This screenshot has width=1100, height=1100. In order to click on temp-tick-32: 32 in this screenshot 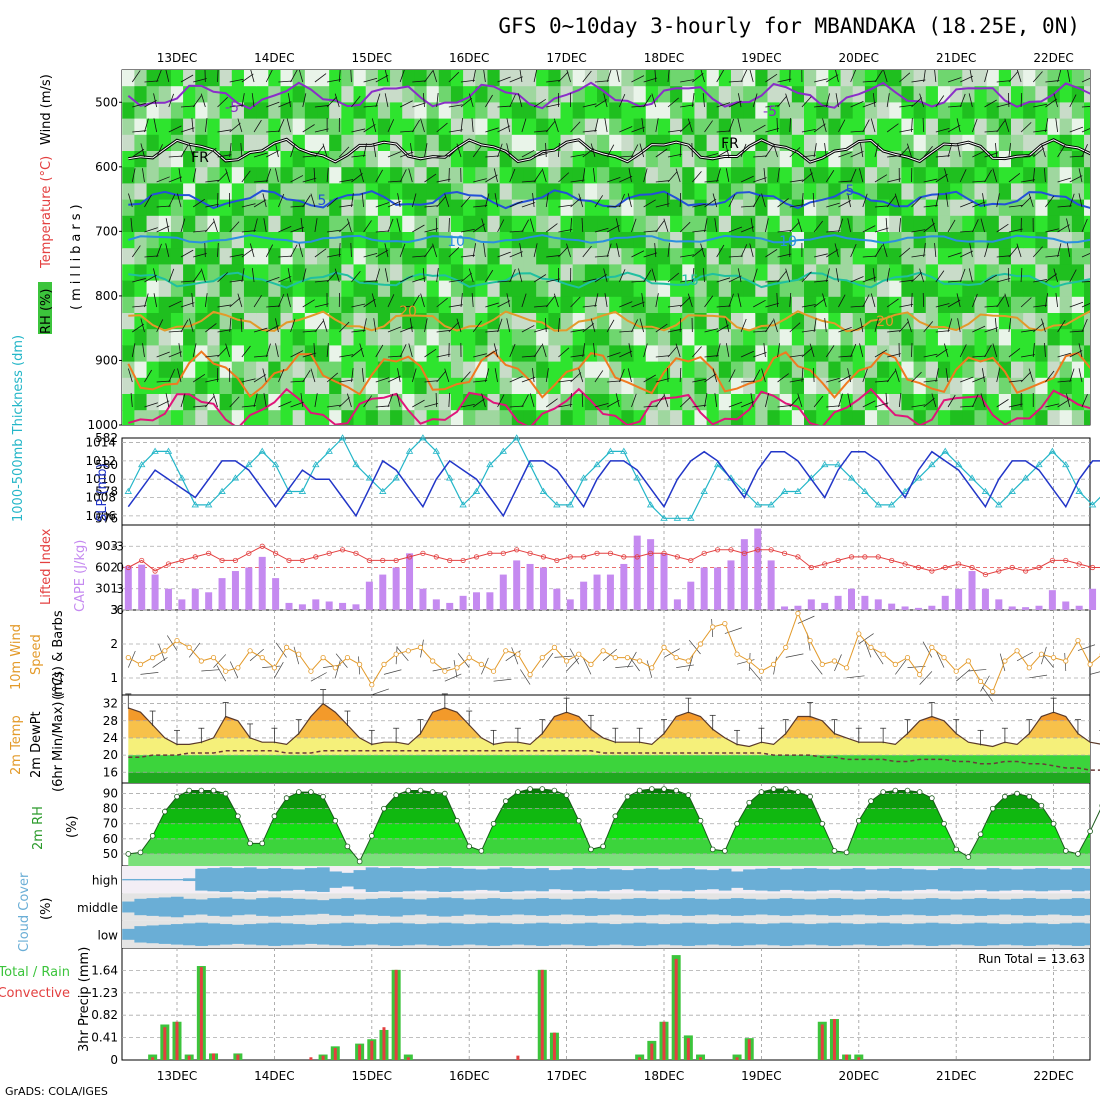, I will do `click(110, 704)`.